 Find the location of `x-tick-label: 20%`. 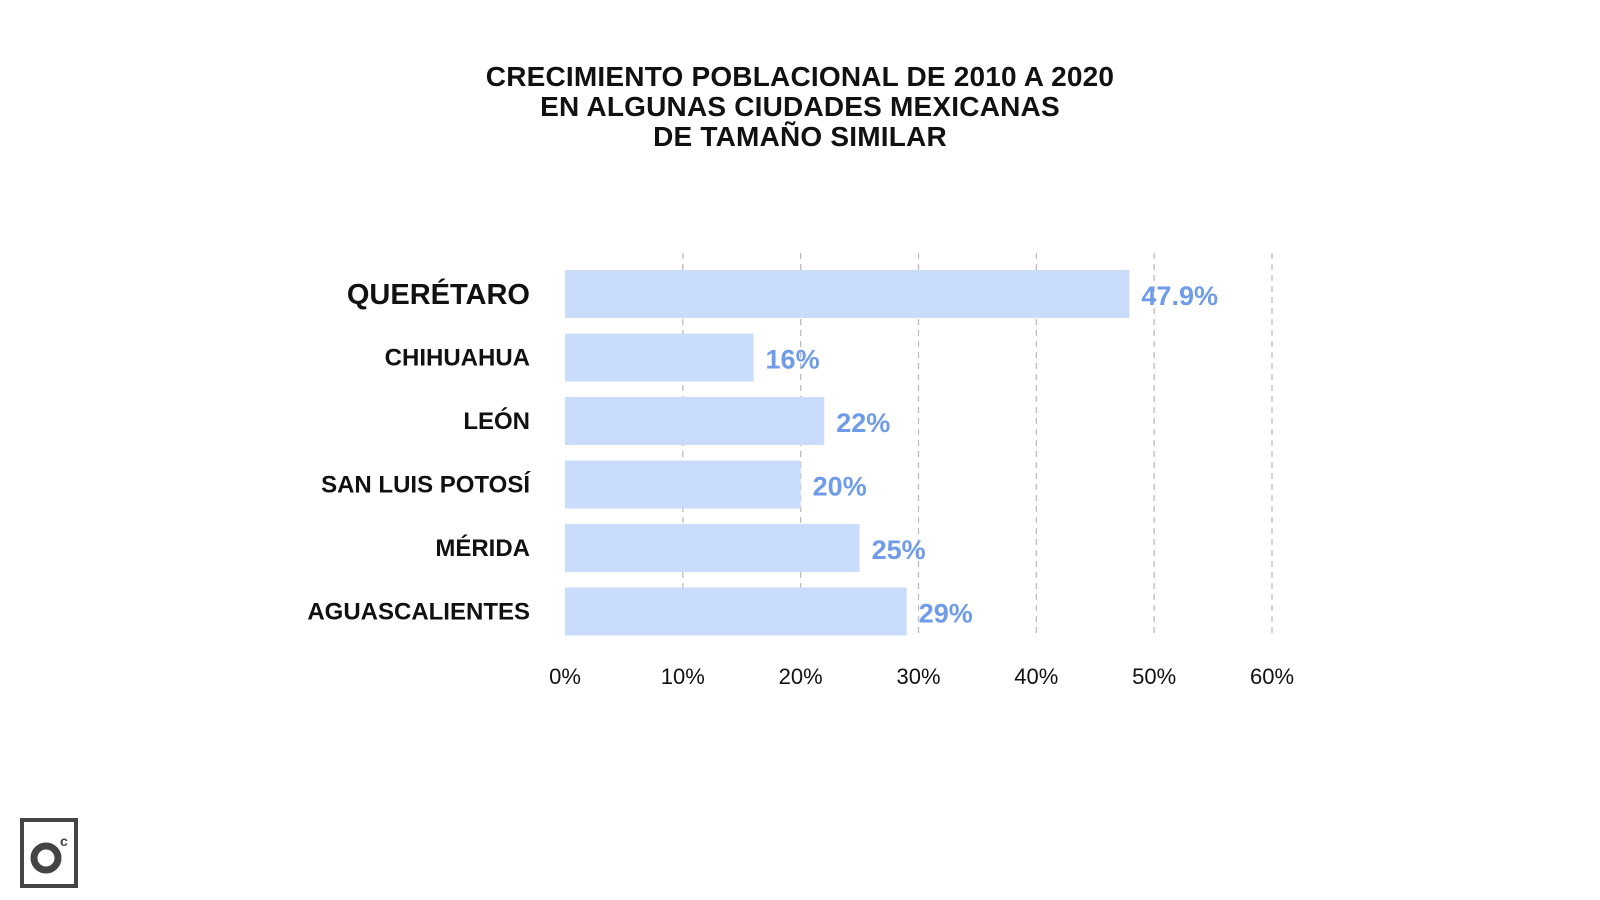

x-tick-label: 20% is located at coordinates (801, 676).